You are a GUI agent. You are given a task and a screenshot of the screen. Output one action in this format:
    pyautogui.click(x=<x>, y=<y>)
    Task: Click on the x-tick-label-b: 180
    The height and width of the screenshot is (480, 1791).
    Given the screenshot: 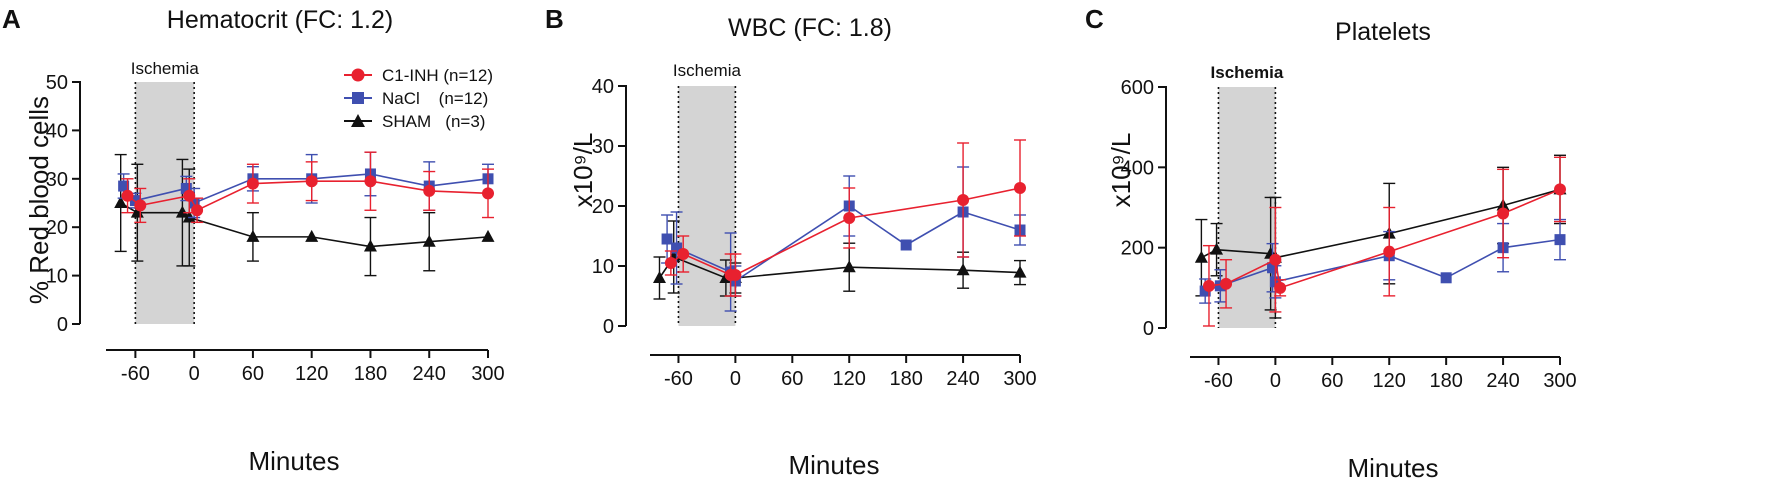 What is the action you would take?
    pyautogui.click(x=905, y=379)
    